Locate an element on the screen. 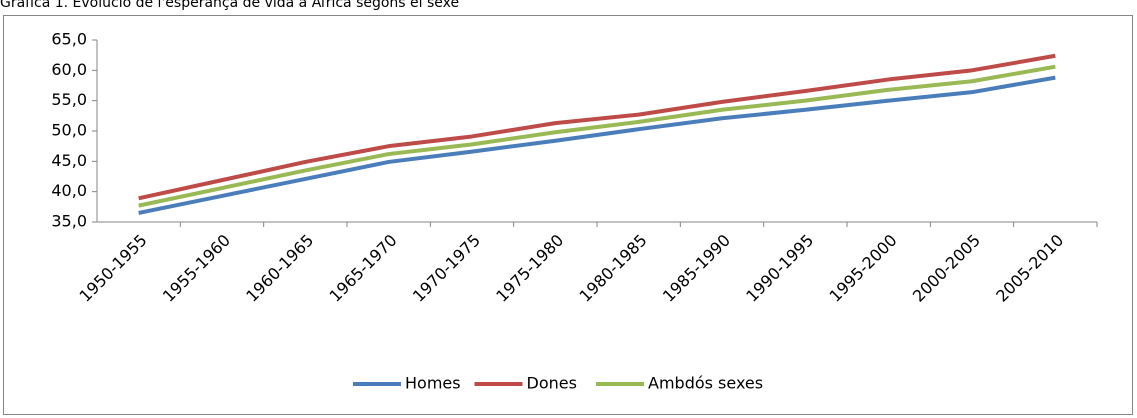 This screenshot has width=1137, height=418. y-tick-label: 65,0 is located at coordinates (69, 39).